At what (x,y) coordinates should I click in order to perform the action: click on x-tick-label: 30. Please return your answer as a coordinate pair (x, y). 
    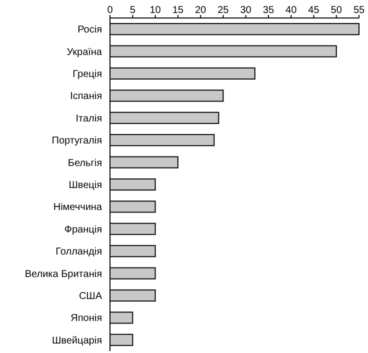
    Looking at the image, I should click on (246, 10).